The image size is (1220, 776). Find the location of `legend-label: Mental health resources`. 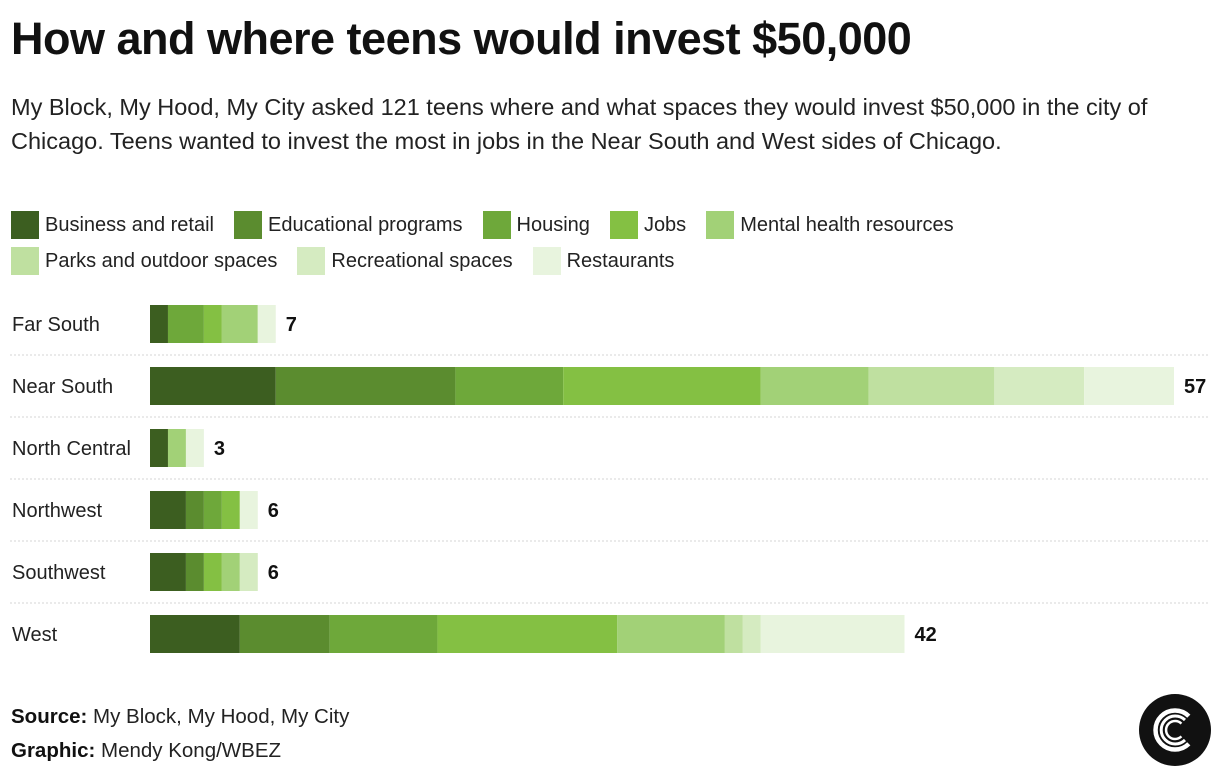

legend-label: Mental health resources is located at coordinates (847, 224).